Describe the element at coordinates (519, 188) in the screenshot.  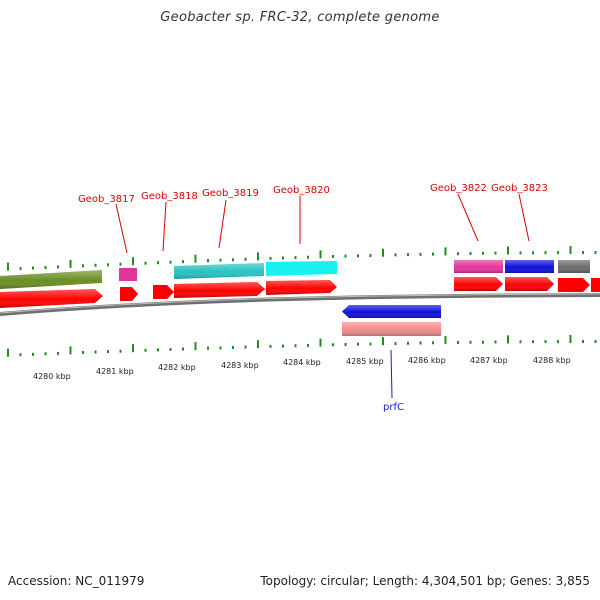
I see `gene-label-geob-3823: Geob_3823` at that location.